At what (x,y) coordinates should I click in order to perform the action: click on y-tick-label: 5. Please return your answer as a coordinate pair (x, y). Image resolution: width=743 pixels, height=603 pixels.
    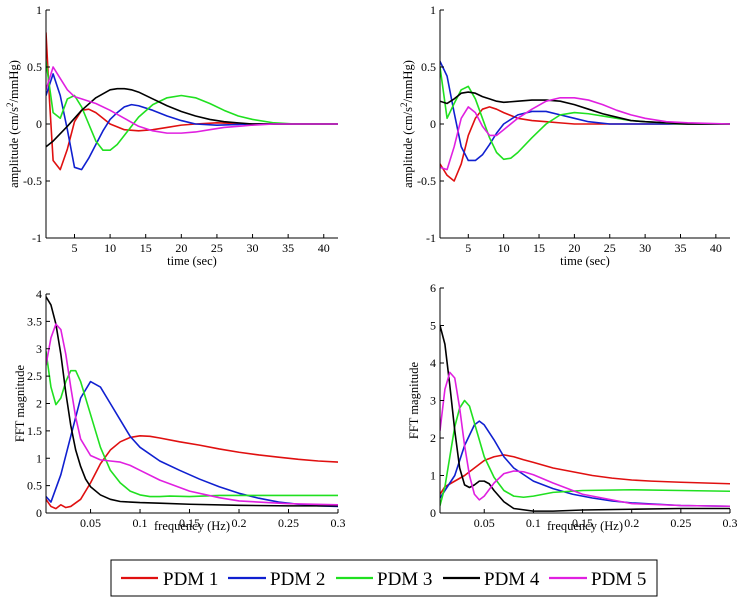
    Looking at the image, I should click on (433, 326).